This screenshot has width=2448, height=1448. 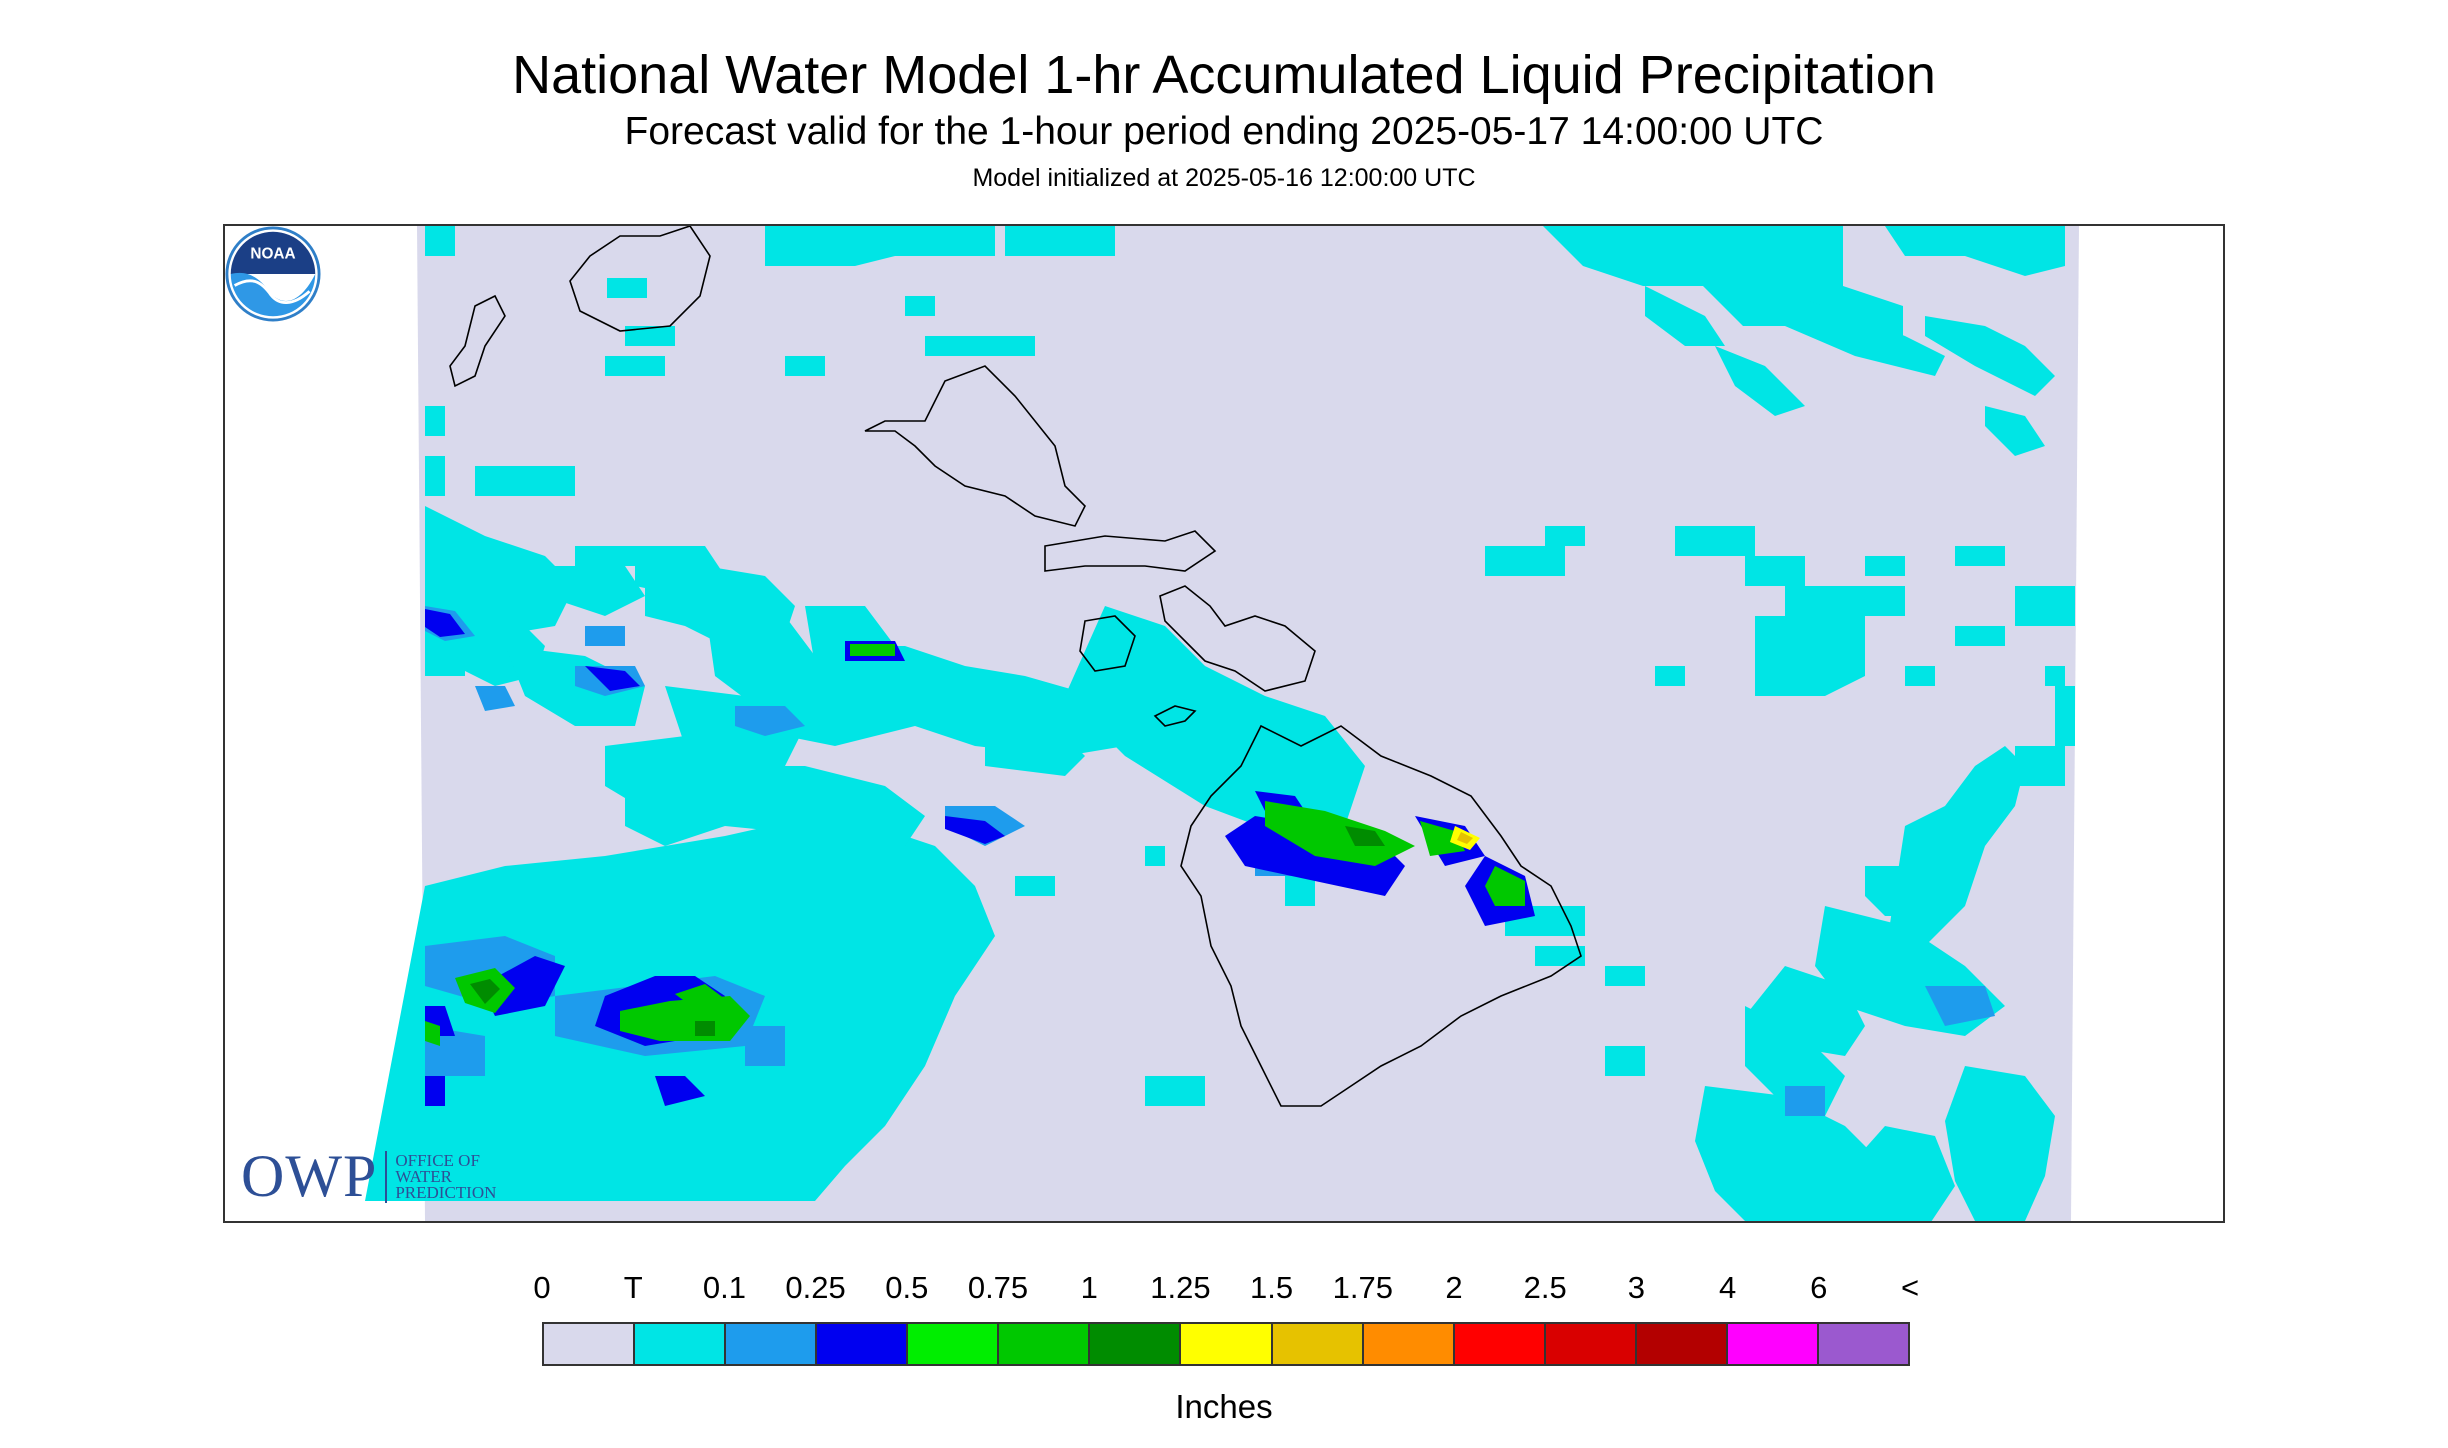 What do you see at coordinates (446, 1192) in the screenshot?
I see `owp-logo-line3: Prediction` at bounding box center [446, 1192].